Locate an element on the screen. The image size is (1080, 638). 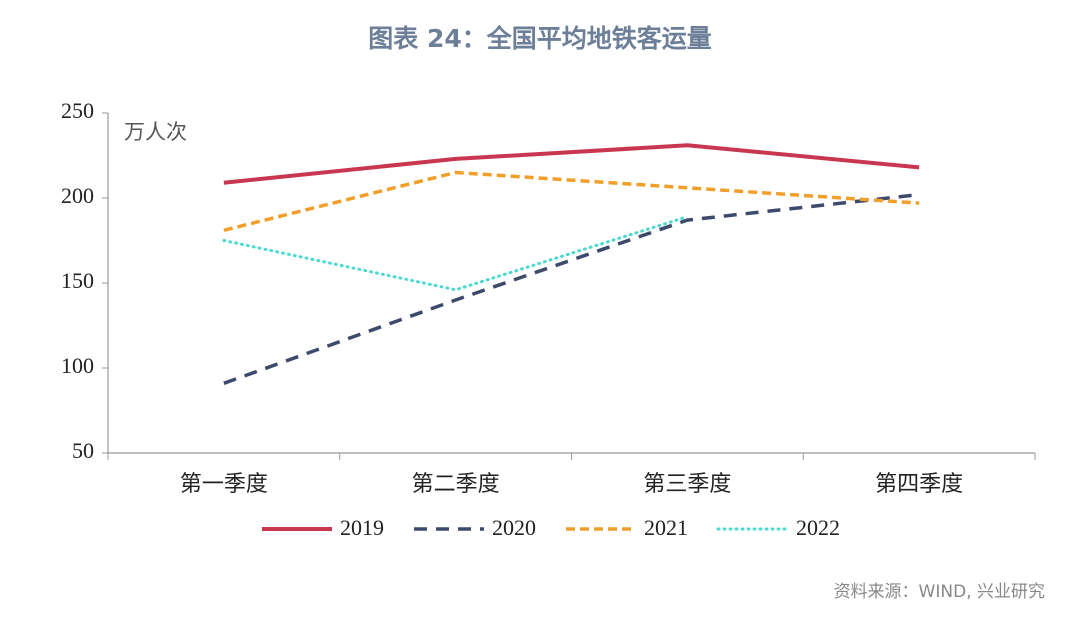
x-tick-label: 第四季度 is located at coordinates (919, 483).